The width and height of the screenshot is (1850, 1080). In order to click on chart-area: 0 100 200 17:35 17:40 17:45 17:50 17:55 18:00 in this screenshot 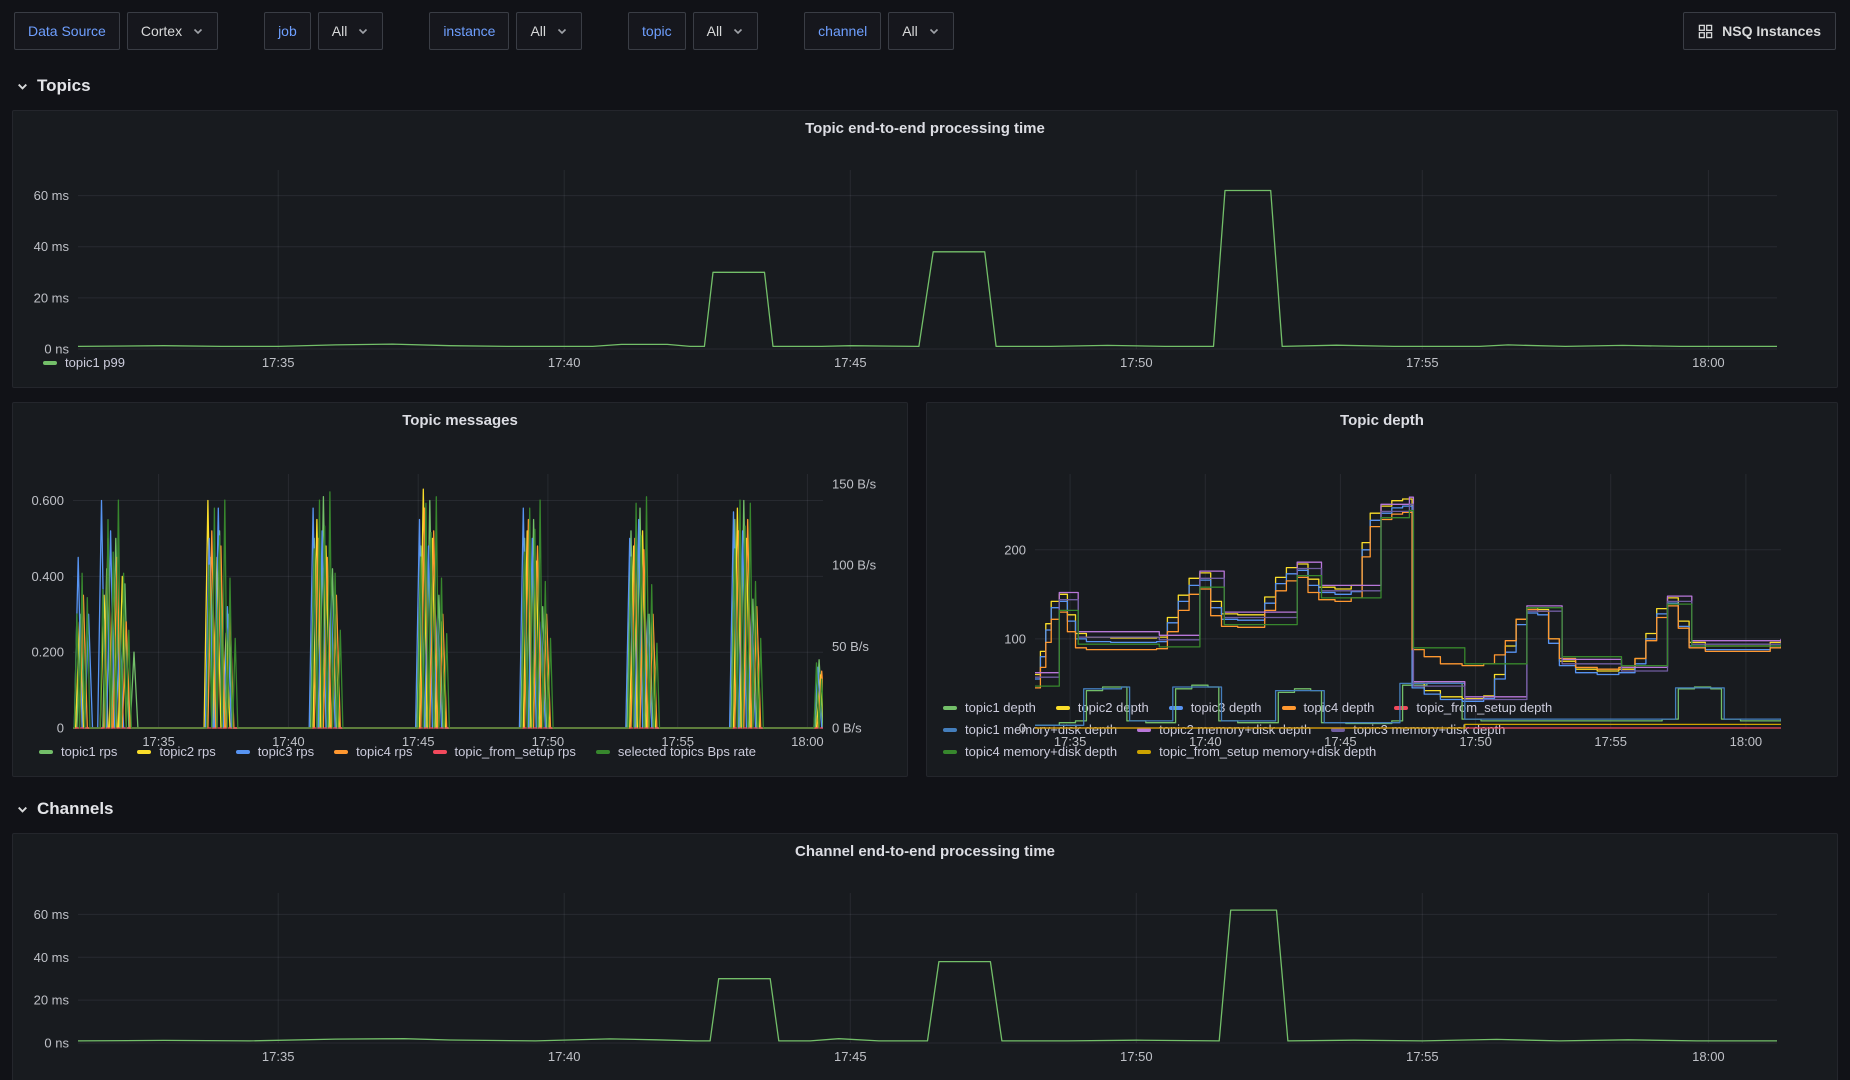, I will do `click(1382, 590)`.